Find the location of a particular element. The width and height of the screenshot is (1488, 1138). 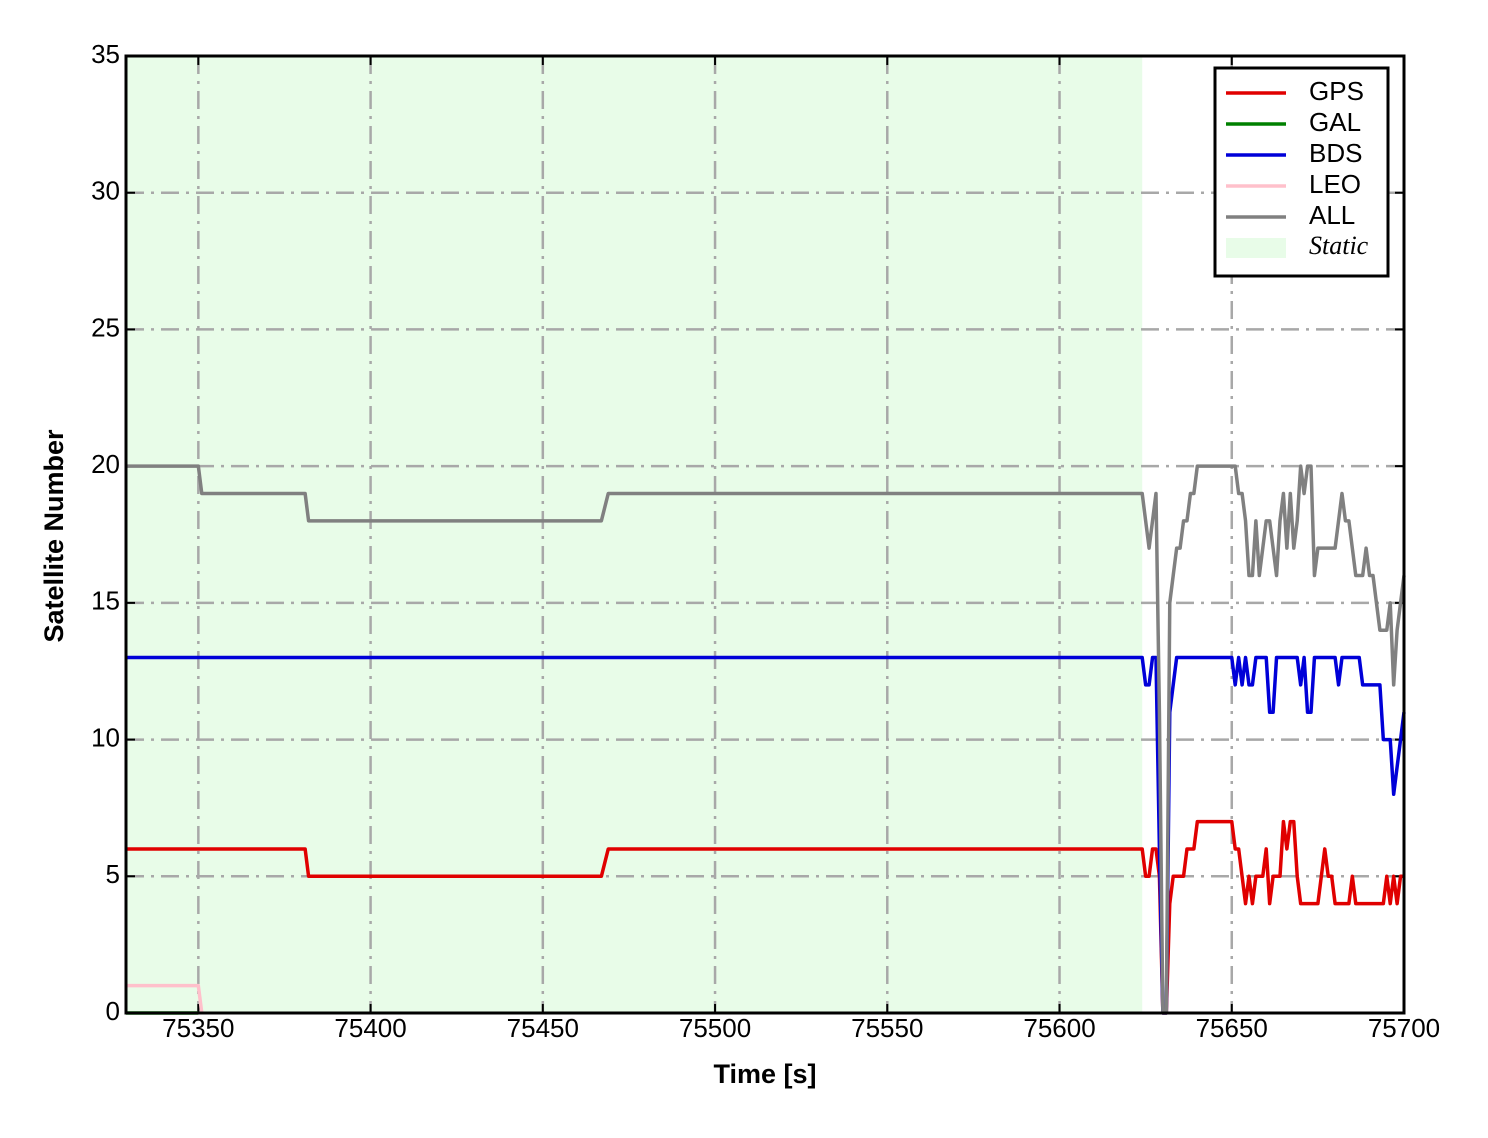

x-tick-label: 75500 is located at coordinates (715, 1028).